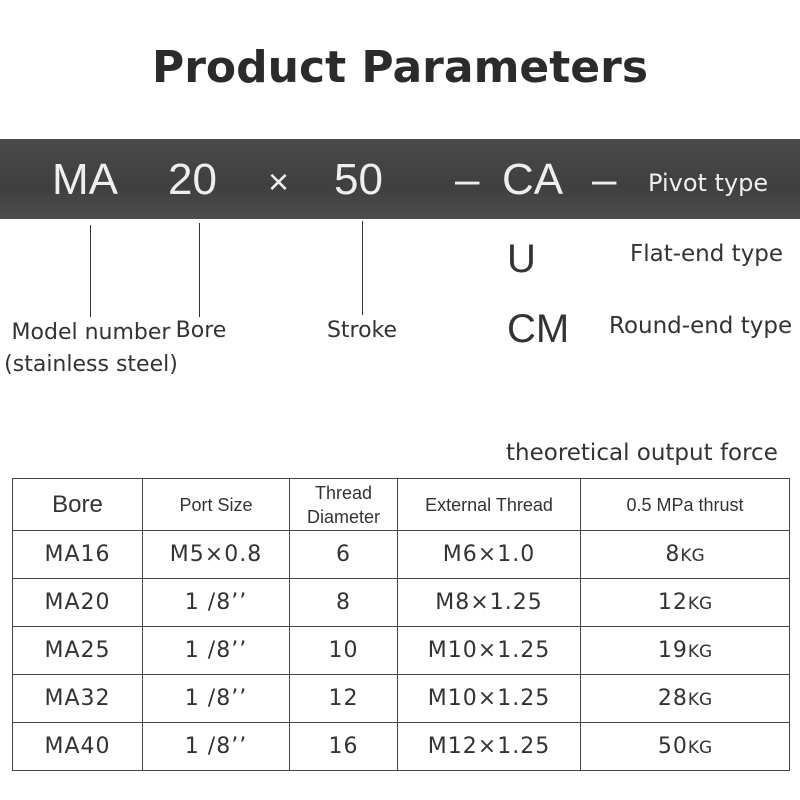  I want to click on table-row: MA40 1 /8’’ 16 M12×1.25 50KG, so click(401, 746).